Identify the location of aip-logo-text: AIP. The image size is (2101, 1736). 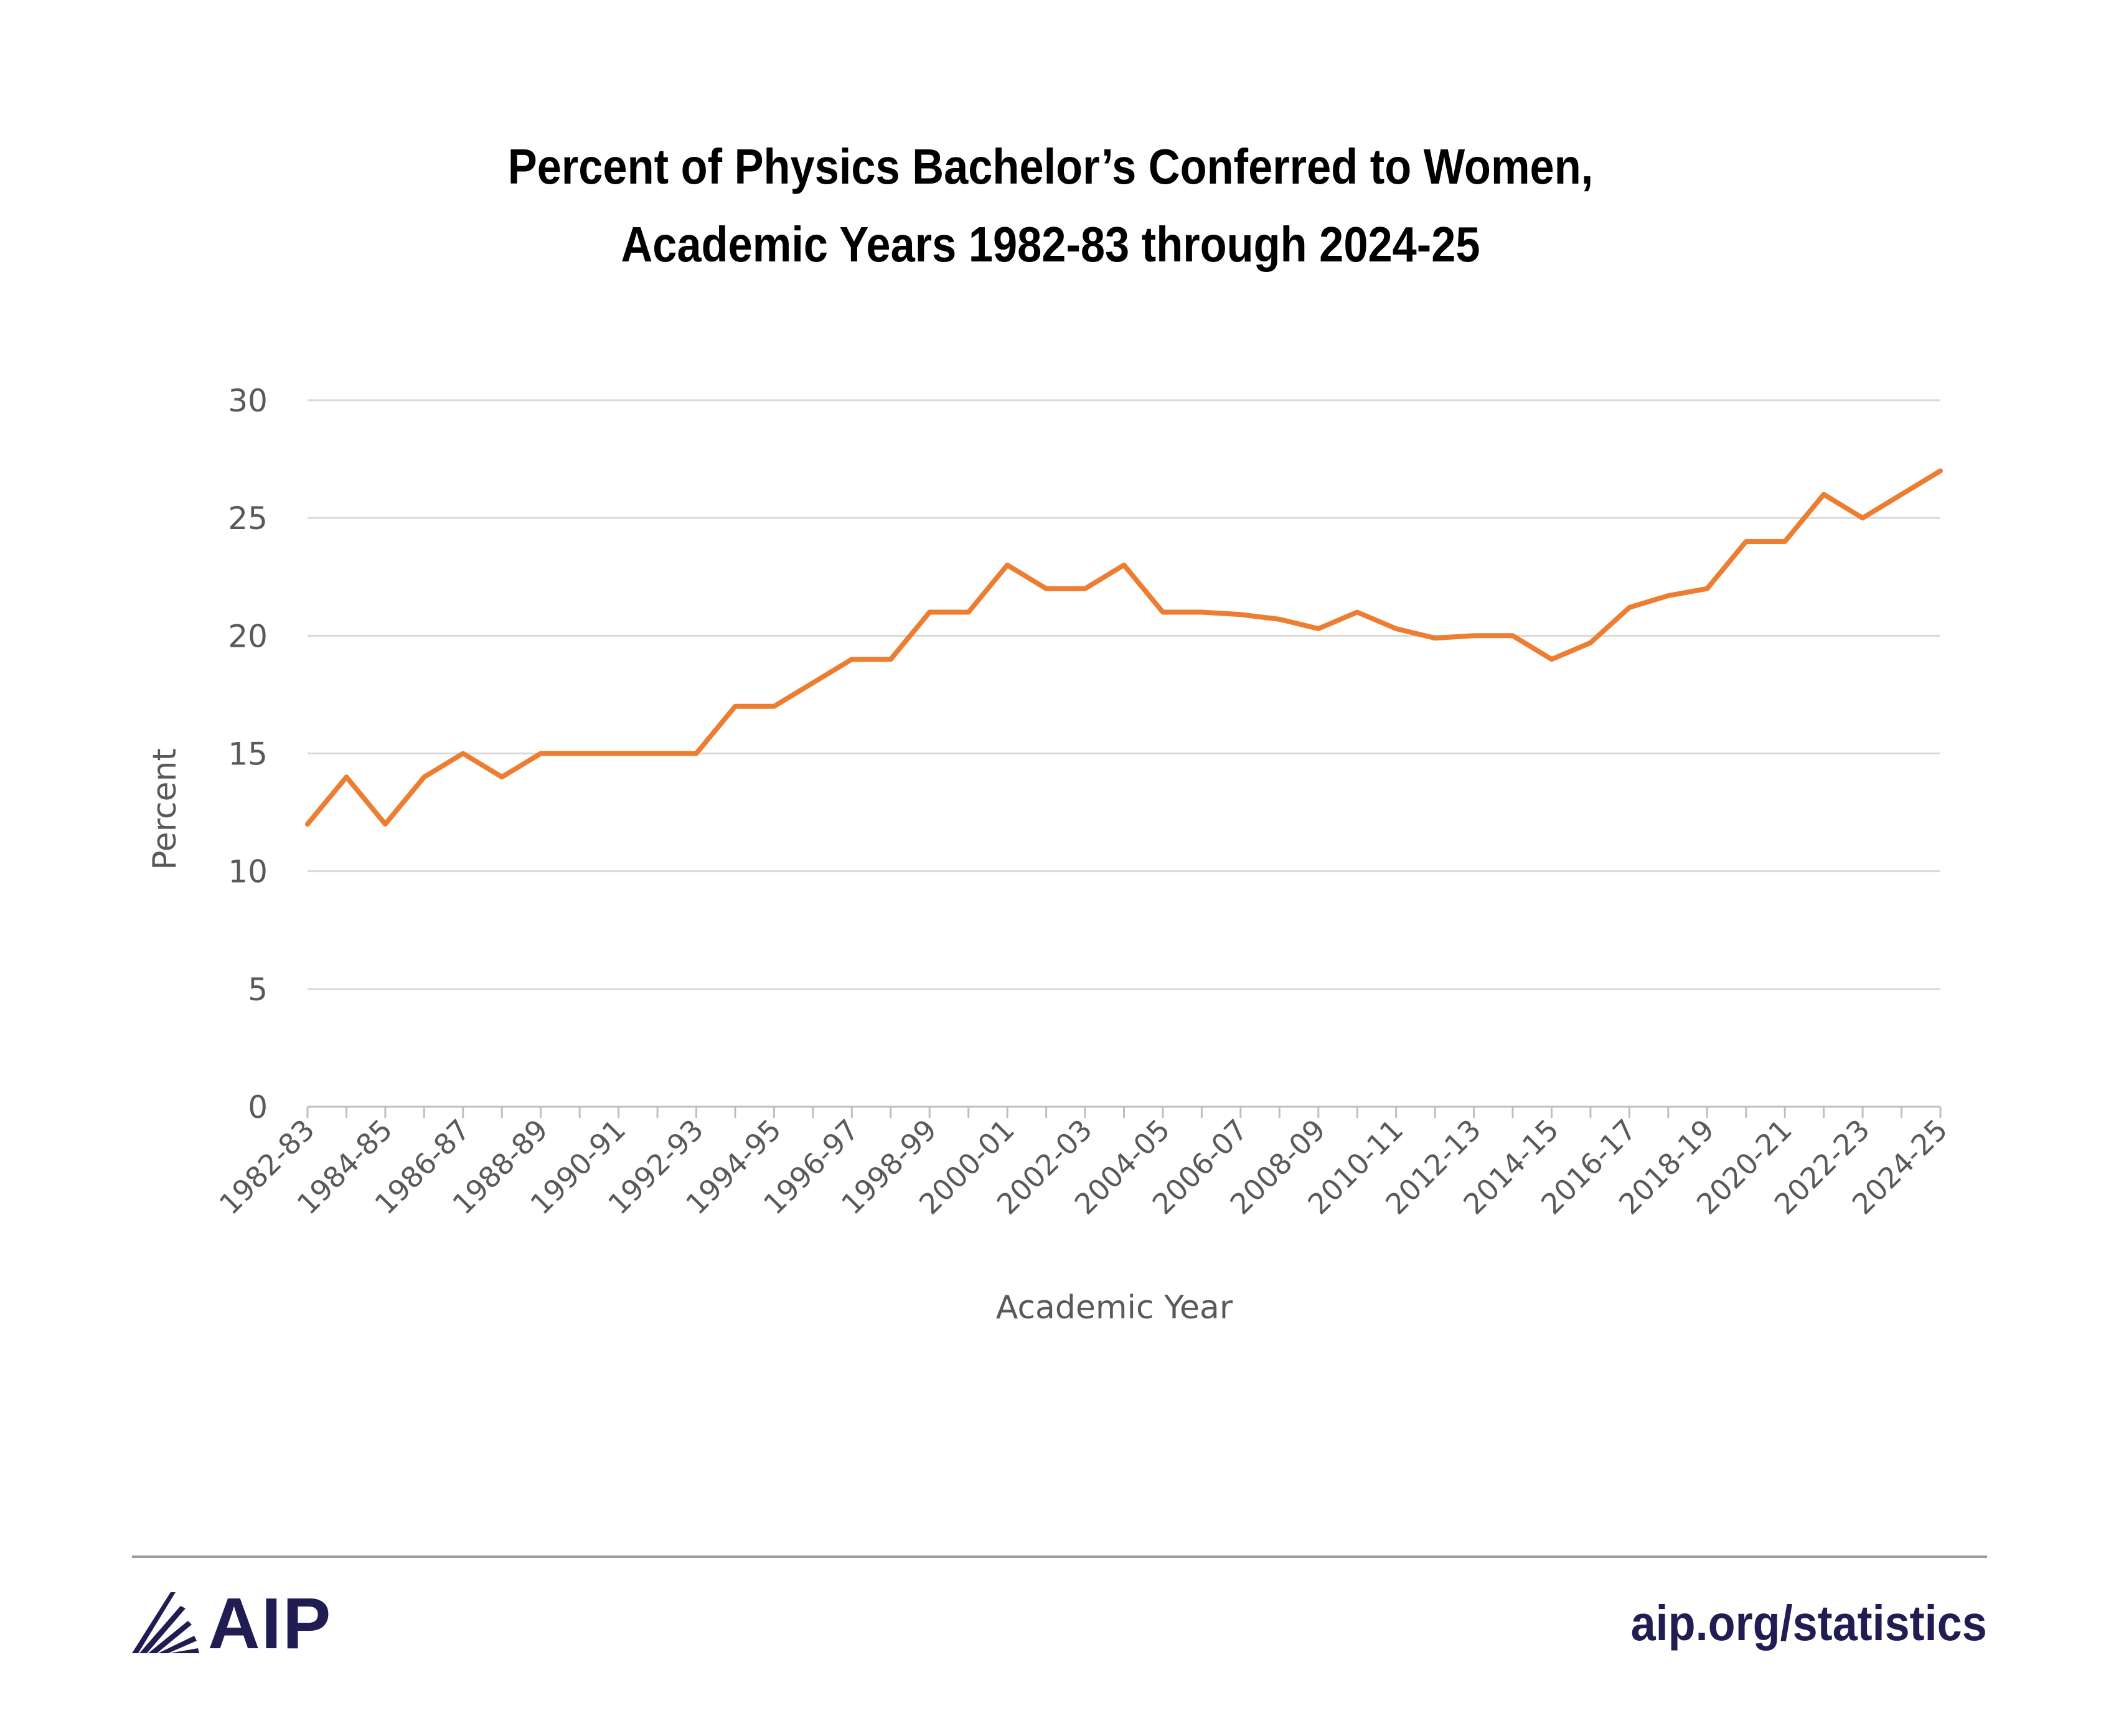
(270, 1623).